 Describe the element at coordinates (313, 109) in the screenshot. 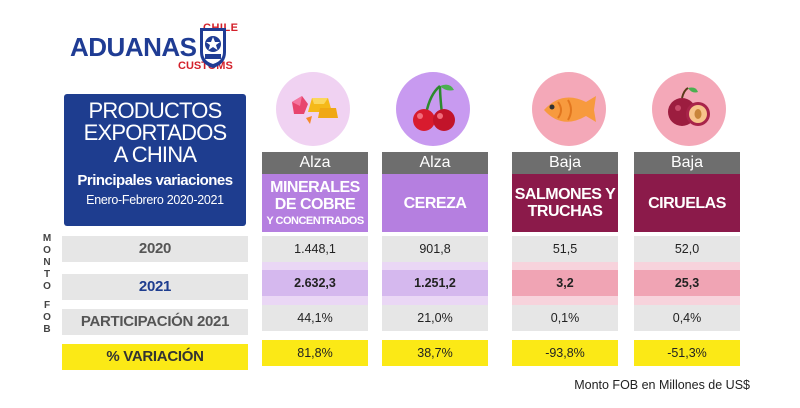

I see `copper-ore-icon` at that location.